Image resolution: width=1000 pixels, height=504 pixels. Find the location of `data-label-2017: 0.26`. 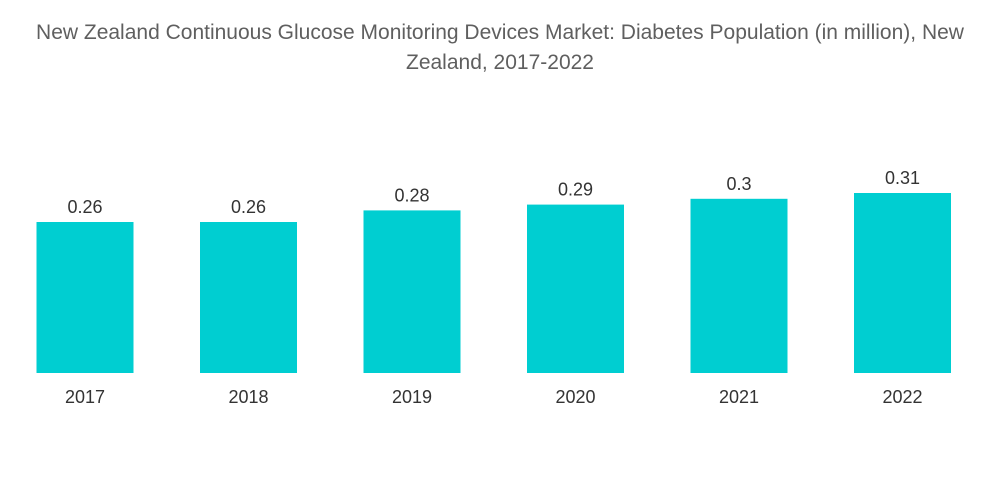

data-label-2017: 0.26 is located at coordinates (84, 207).